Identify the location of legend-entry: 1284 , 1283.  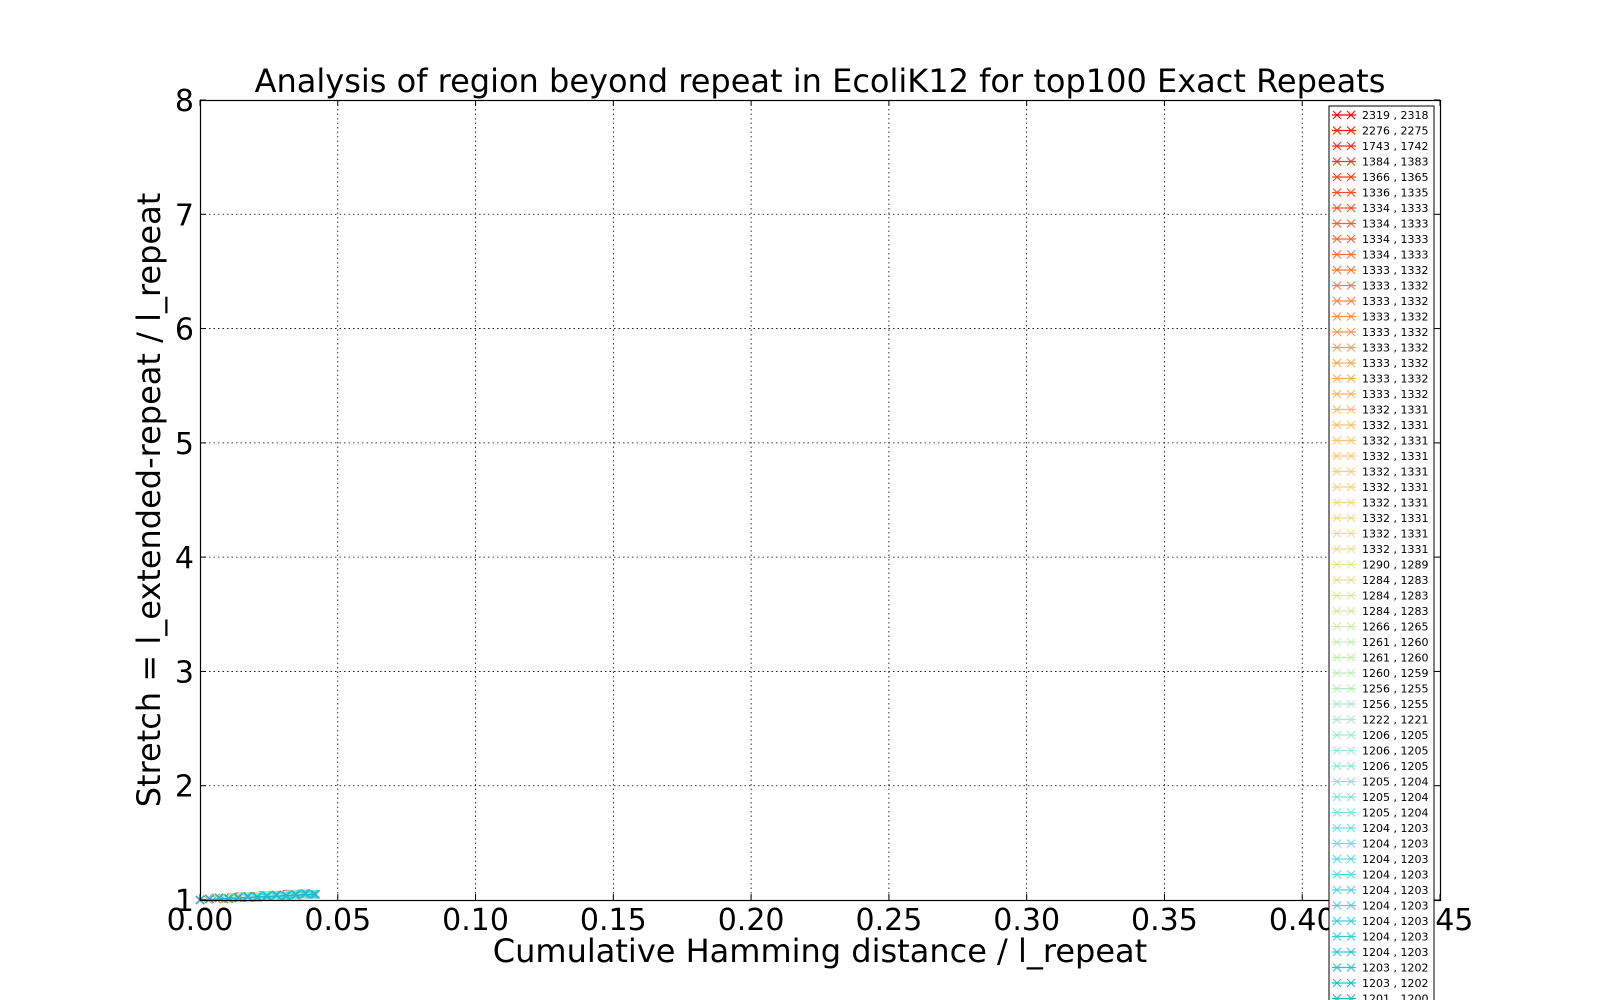
(1380, 580).